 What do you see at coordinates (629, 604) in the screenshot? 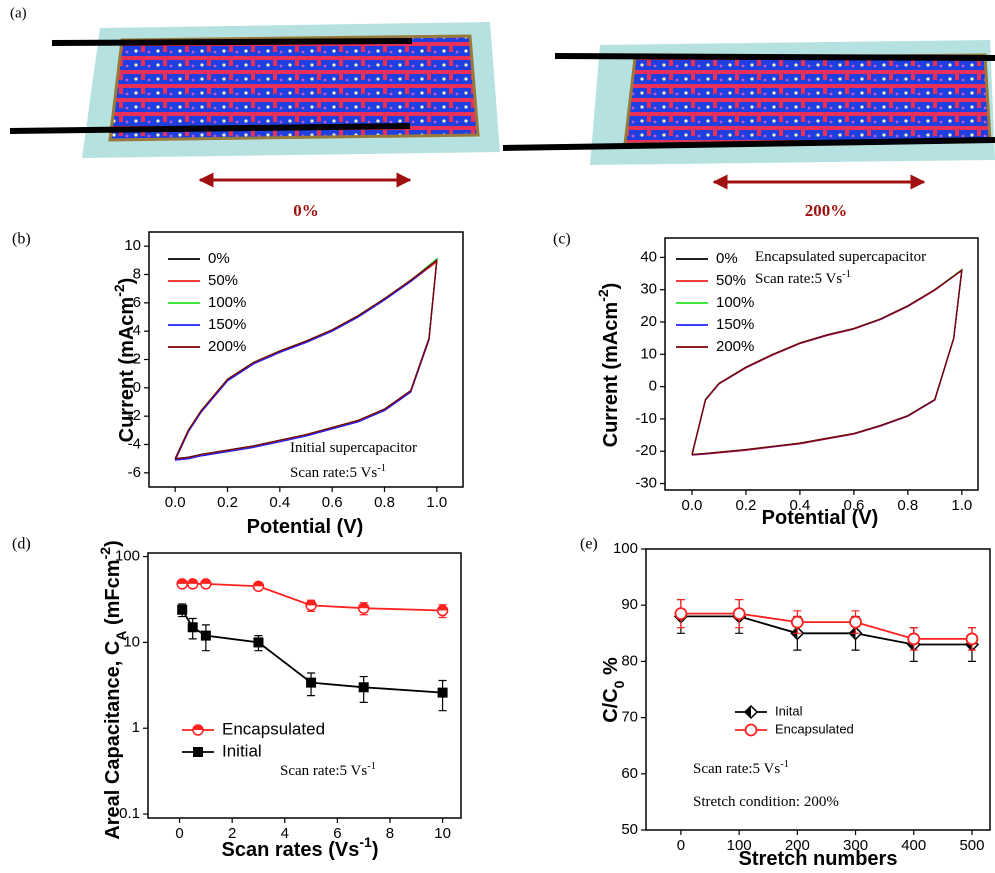
I see `y-tick-label: 90` at bounding box center [629, 604].